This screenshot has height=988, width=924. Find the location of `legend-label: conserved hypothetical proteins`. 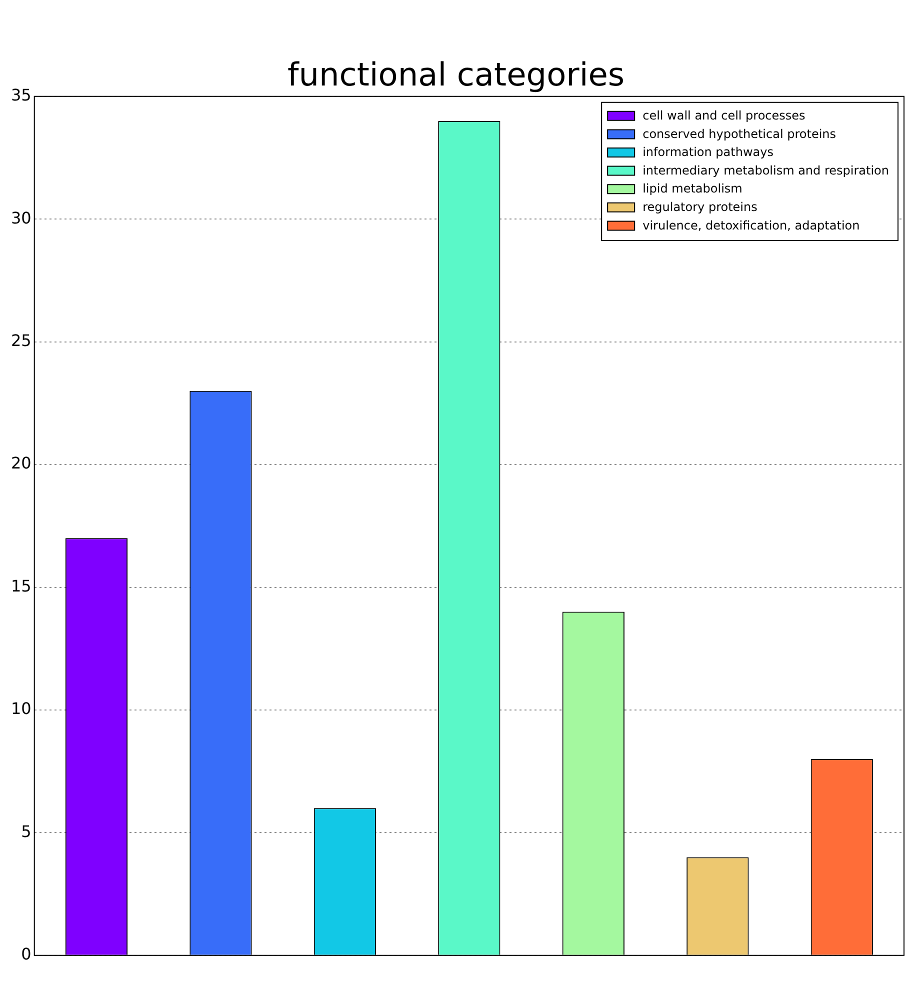

legend-label: conserved hypothetical proteins is located at coordinates (739, 133).